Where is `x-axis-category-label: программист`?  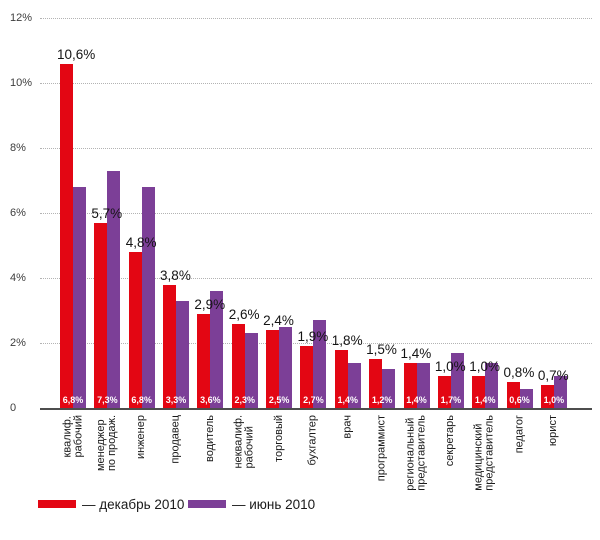
x-axis-category-label: программист is located at coordinates (381, 448).